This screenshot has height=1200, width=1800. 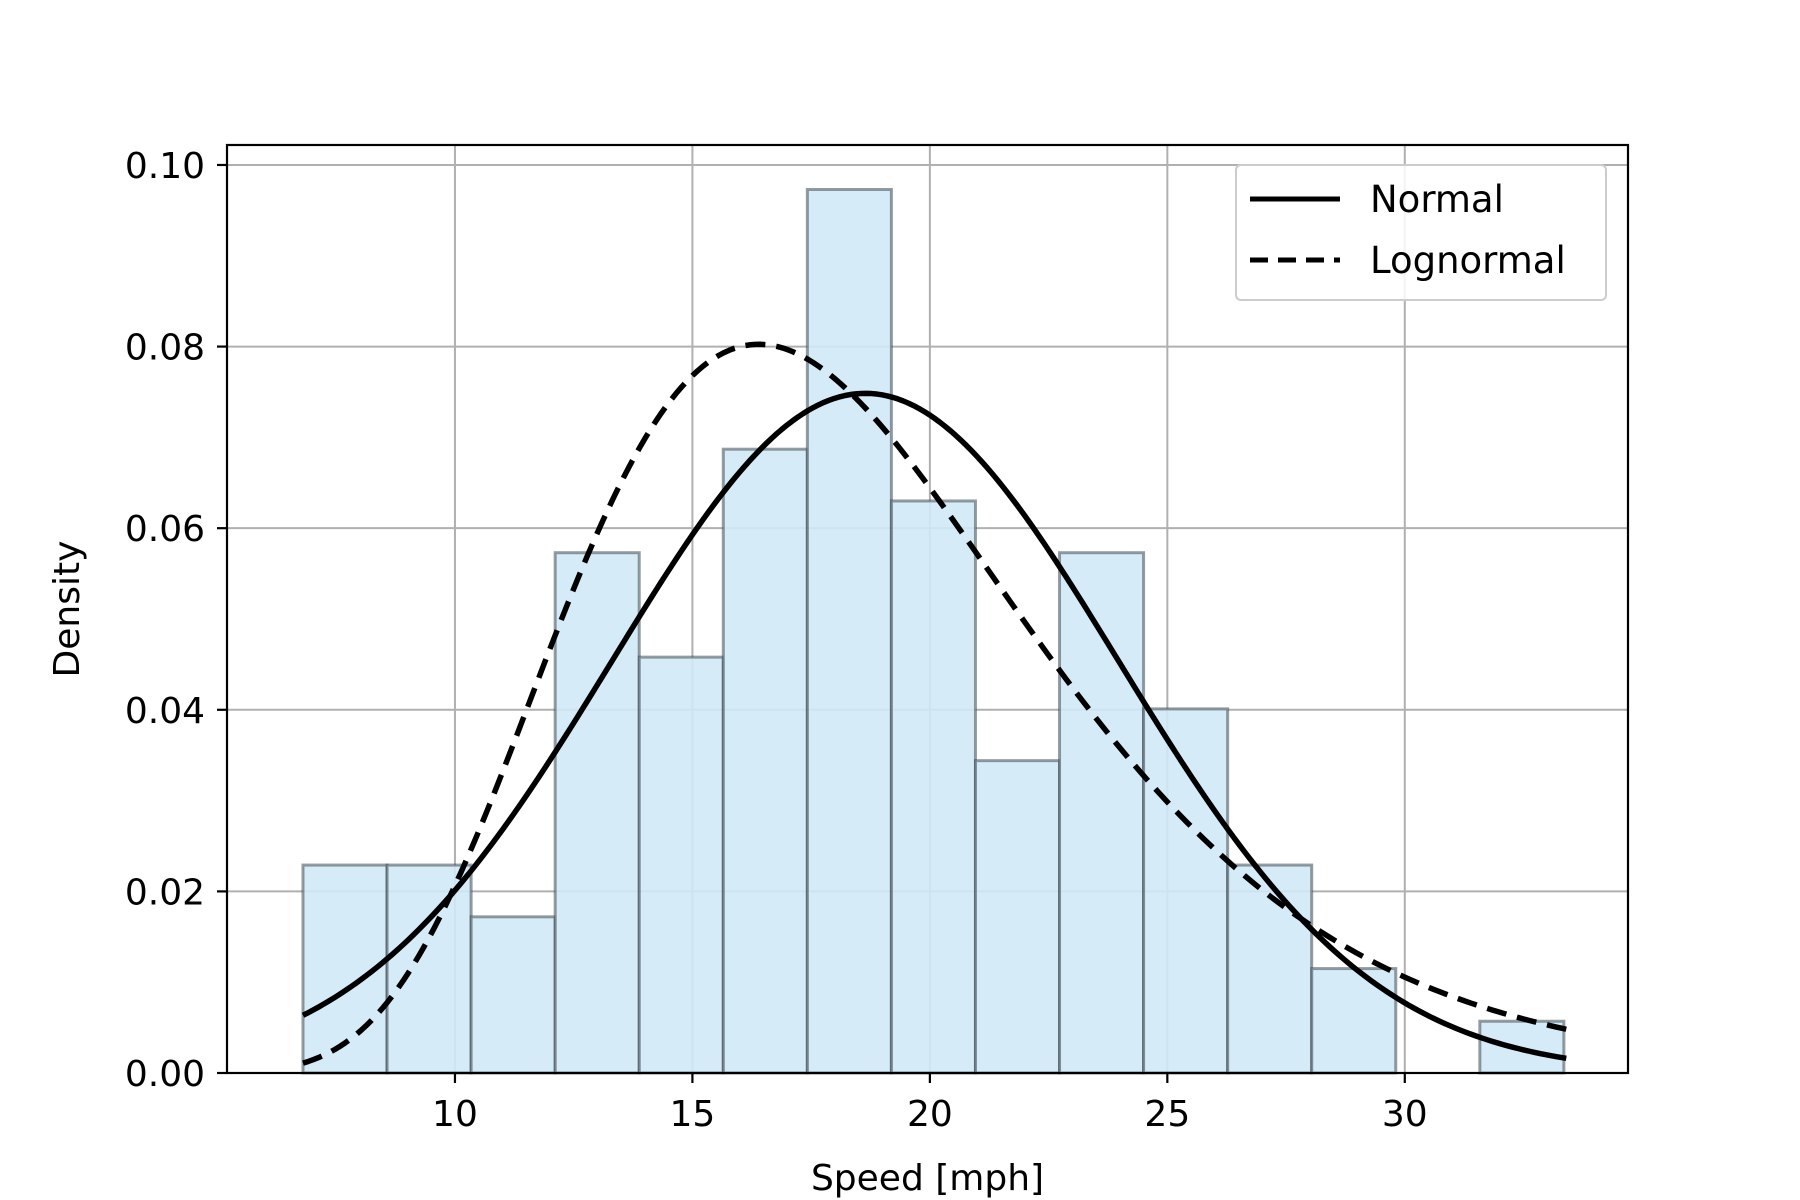 I want to click on x-axis-ticks: 10 15 20 25 30, so click(x=930, y=1104).